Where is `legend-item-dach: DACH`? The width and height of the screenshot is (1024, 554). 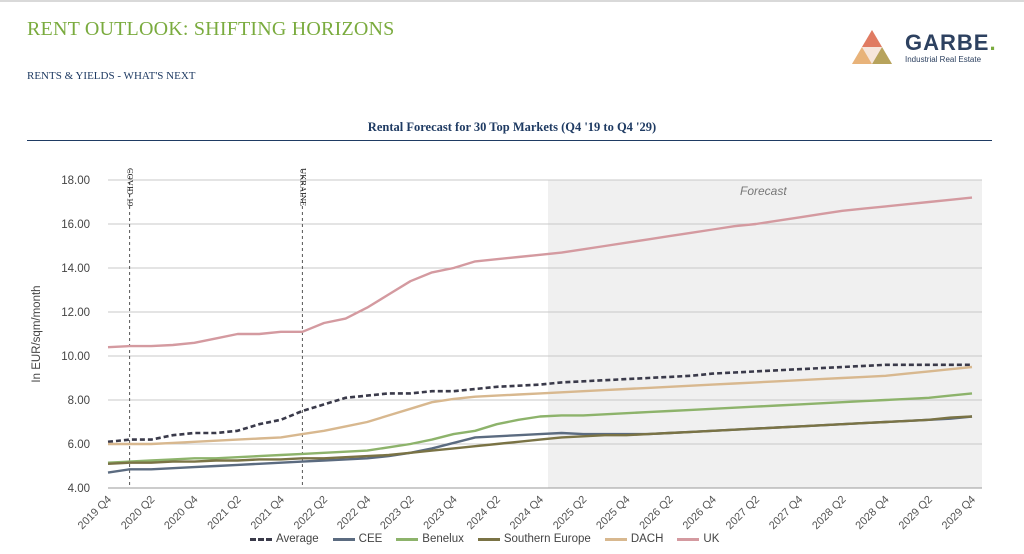 legend-item-dach: DACH is located at coordinates (634, 539).